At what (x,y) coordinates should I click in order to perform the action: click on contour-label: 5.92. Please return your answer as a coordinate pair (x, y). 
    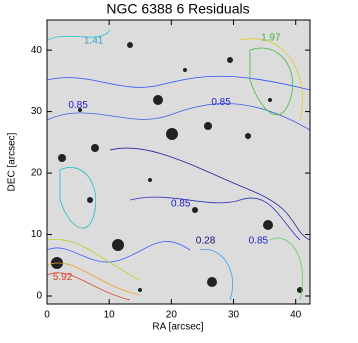
    Looking at the image, I should click on (63, 277).